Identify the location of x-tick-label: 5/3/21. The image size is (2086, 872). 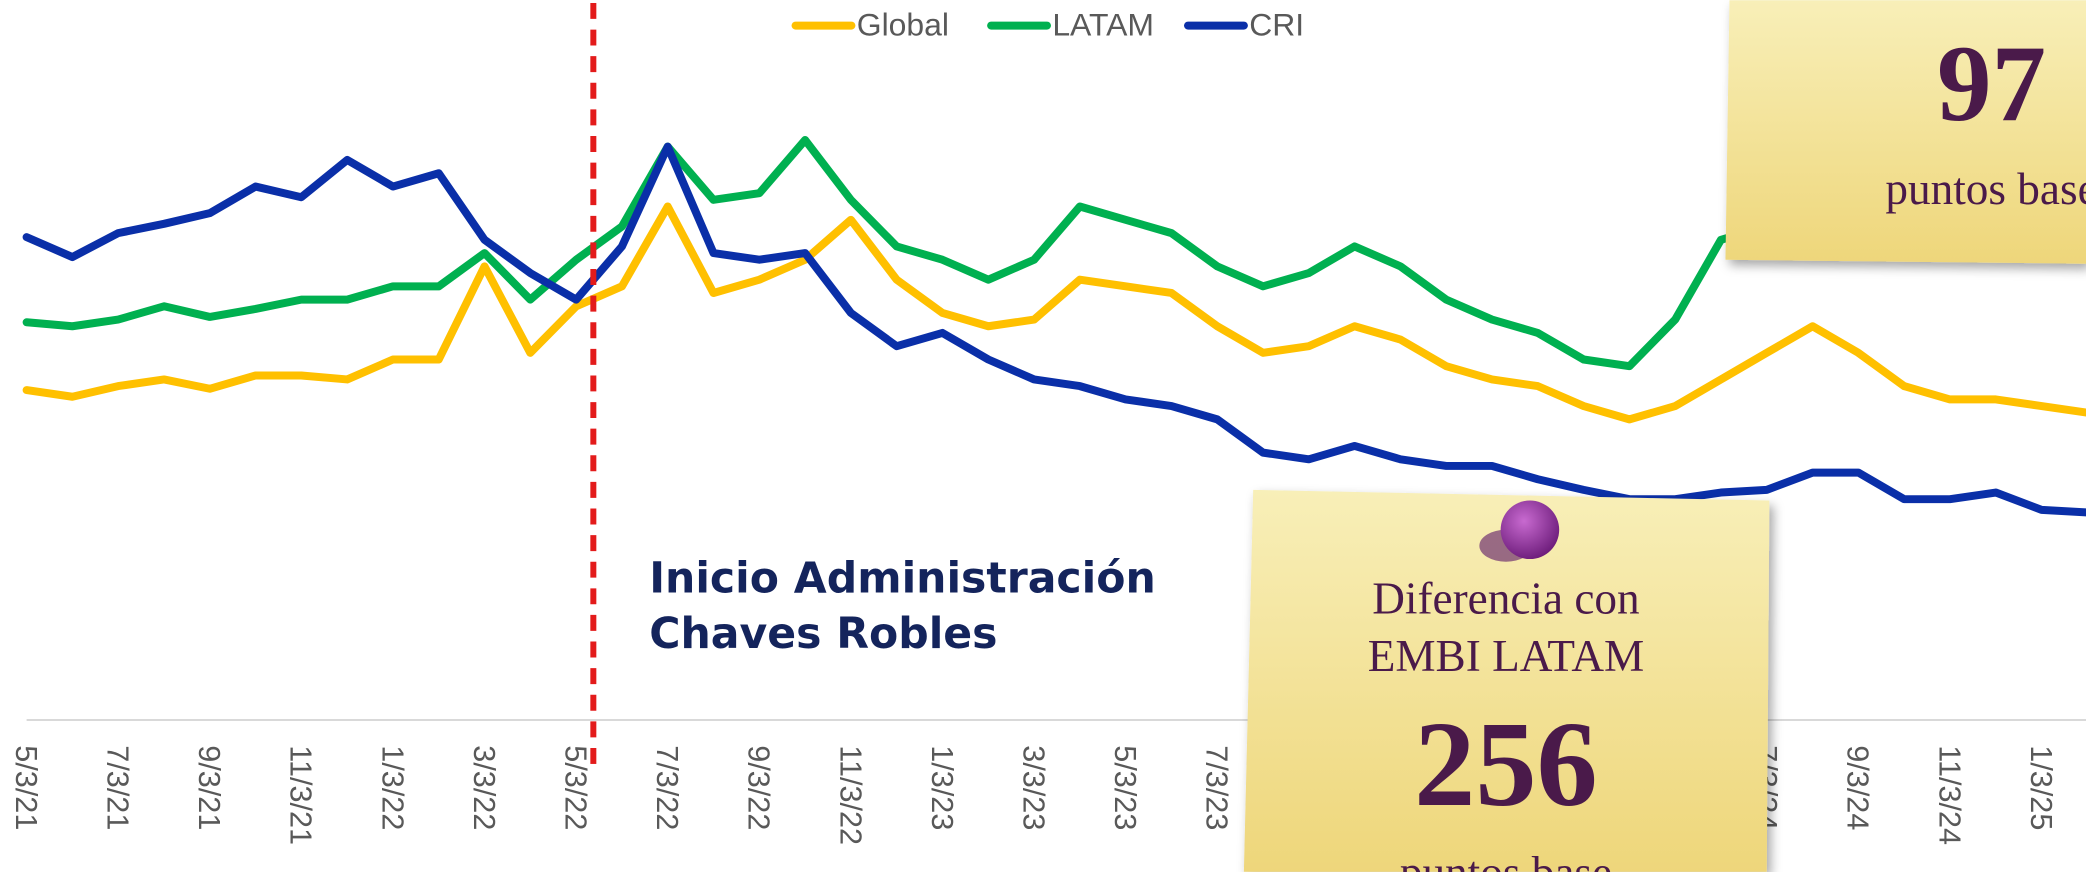
(26, 787).